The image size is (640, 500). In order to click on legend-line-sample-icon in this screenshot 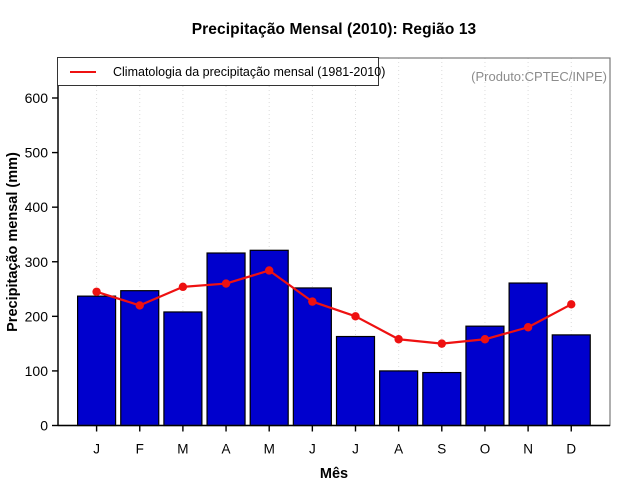, I will do `click(83, 71)`.